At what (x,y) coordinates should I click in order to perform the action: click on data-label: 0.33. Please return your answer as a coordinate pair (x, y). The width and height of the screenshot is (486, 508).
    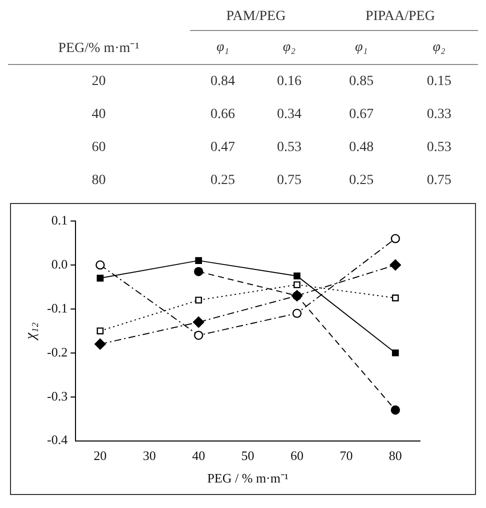
    Looking at the image, I should click on (439, 115).